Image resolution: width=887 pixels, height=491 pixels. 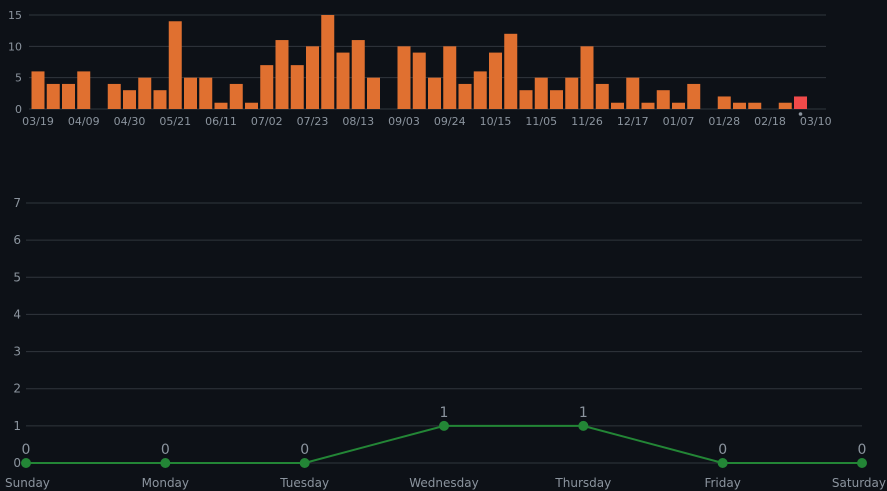 What do you see at coordinates (17, 314) in the screenshot?
I see `line-y-tick-label: 4` at bounding box center [17, 314].